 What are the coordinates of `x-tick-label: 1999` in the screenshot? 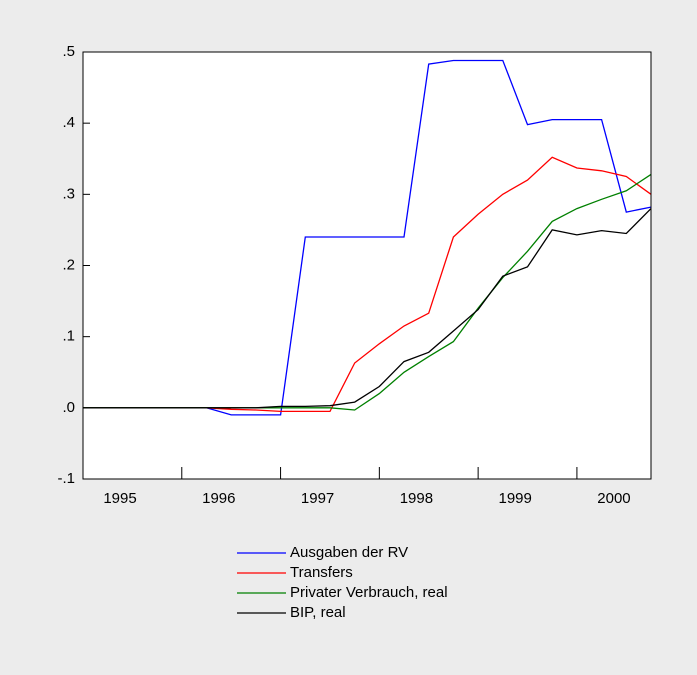 It's located at (514, 498).